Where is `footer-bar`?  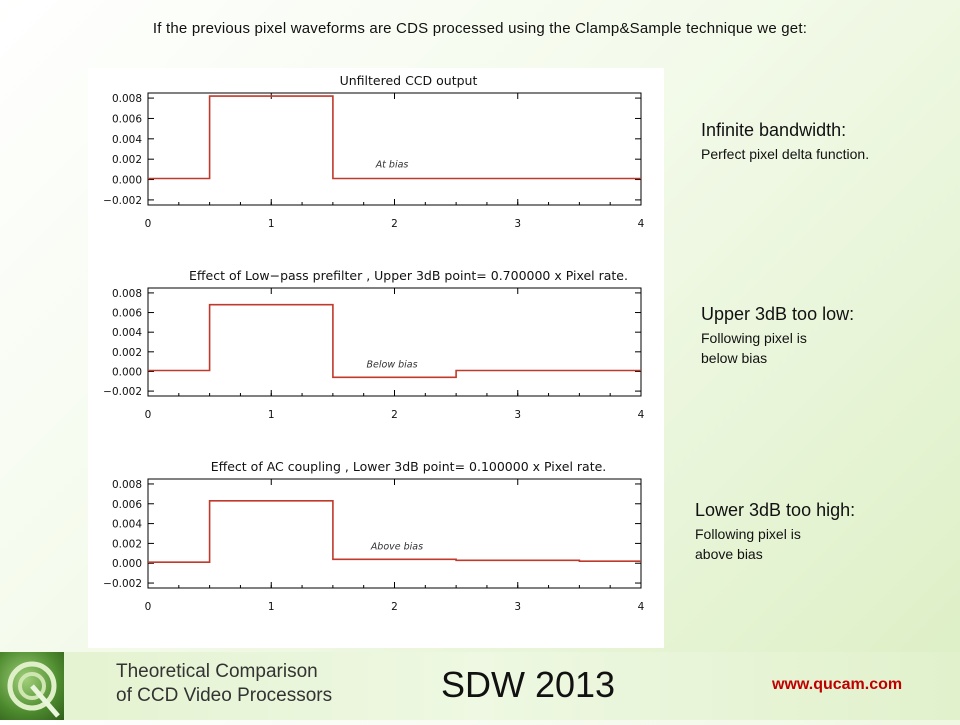 footer-bar is located at coordinates (480, 686).